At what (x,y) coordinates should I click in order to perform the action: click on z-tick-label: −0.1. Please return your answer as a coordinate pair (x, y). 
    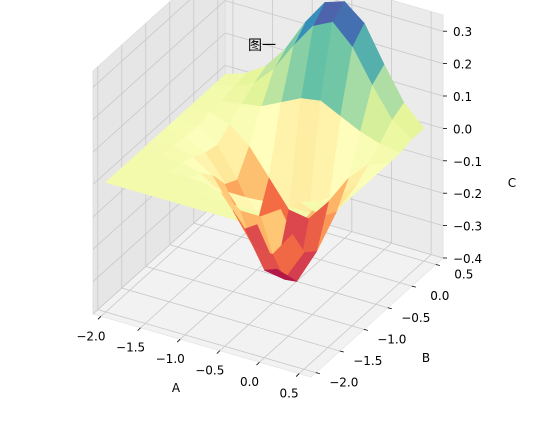
    Looking at the image, I should click on (467, 162).